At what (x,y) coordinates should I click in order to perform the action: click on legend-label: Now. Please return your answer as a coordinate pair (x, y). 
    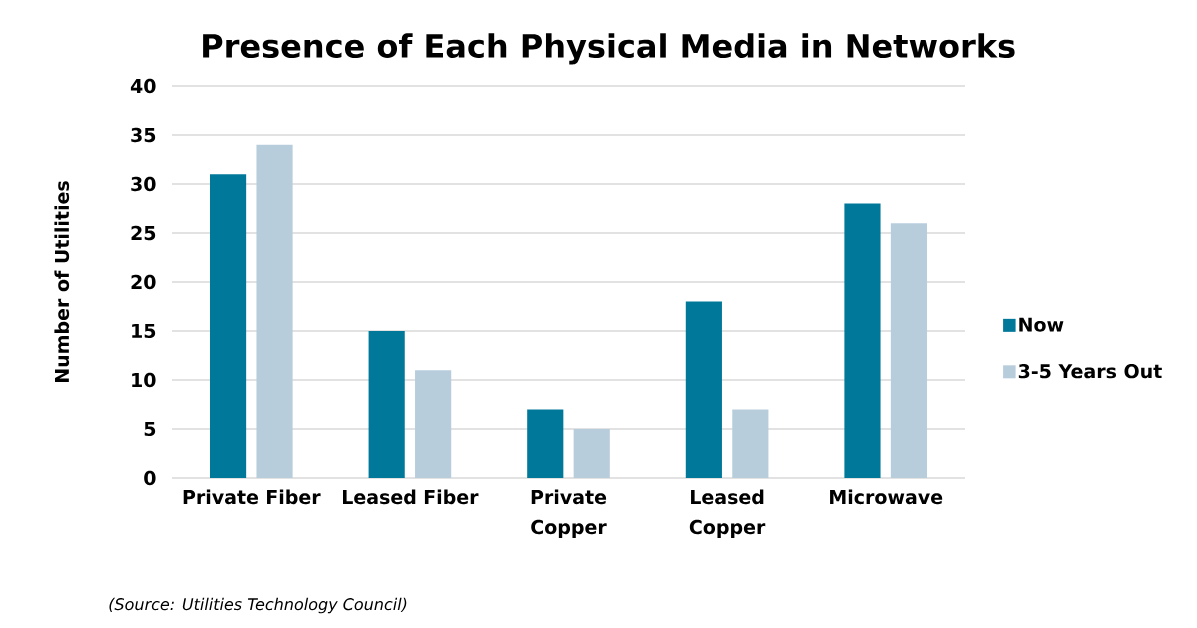
    Looking at the image, I should click on (1041, 324).